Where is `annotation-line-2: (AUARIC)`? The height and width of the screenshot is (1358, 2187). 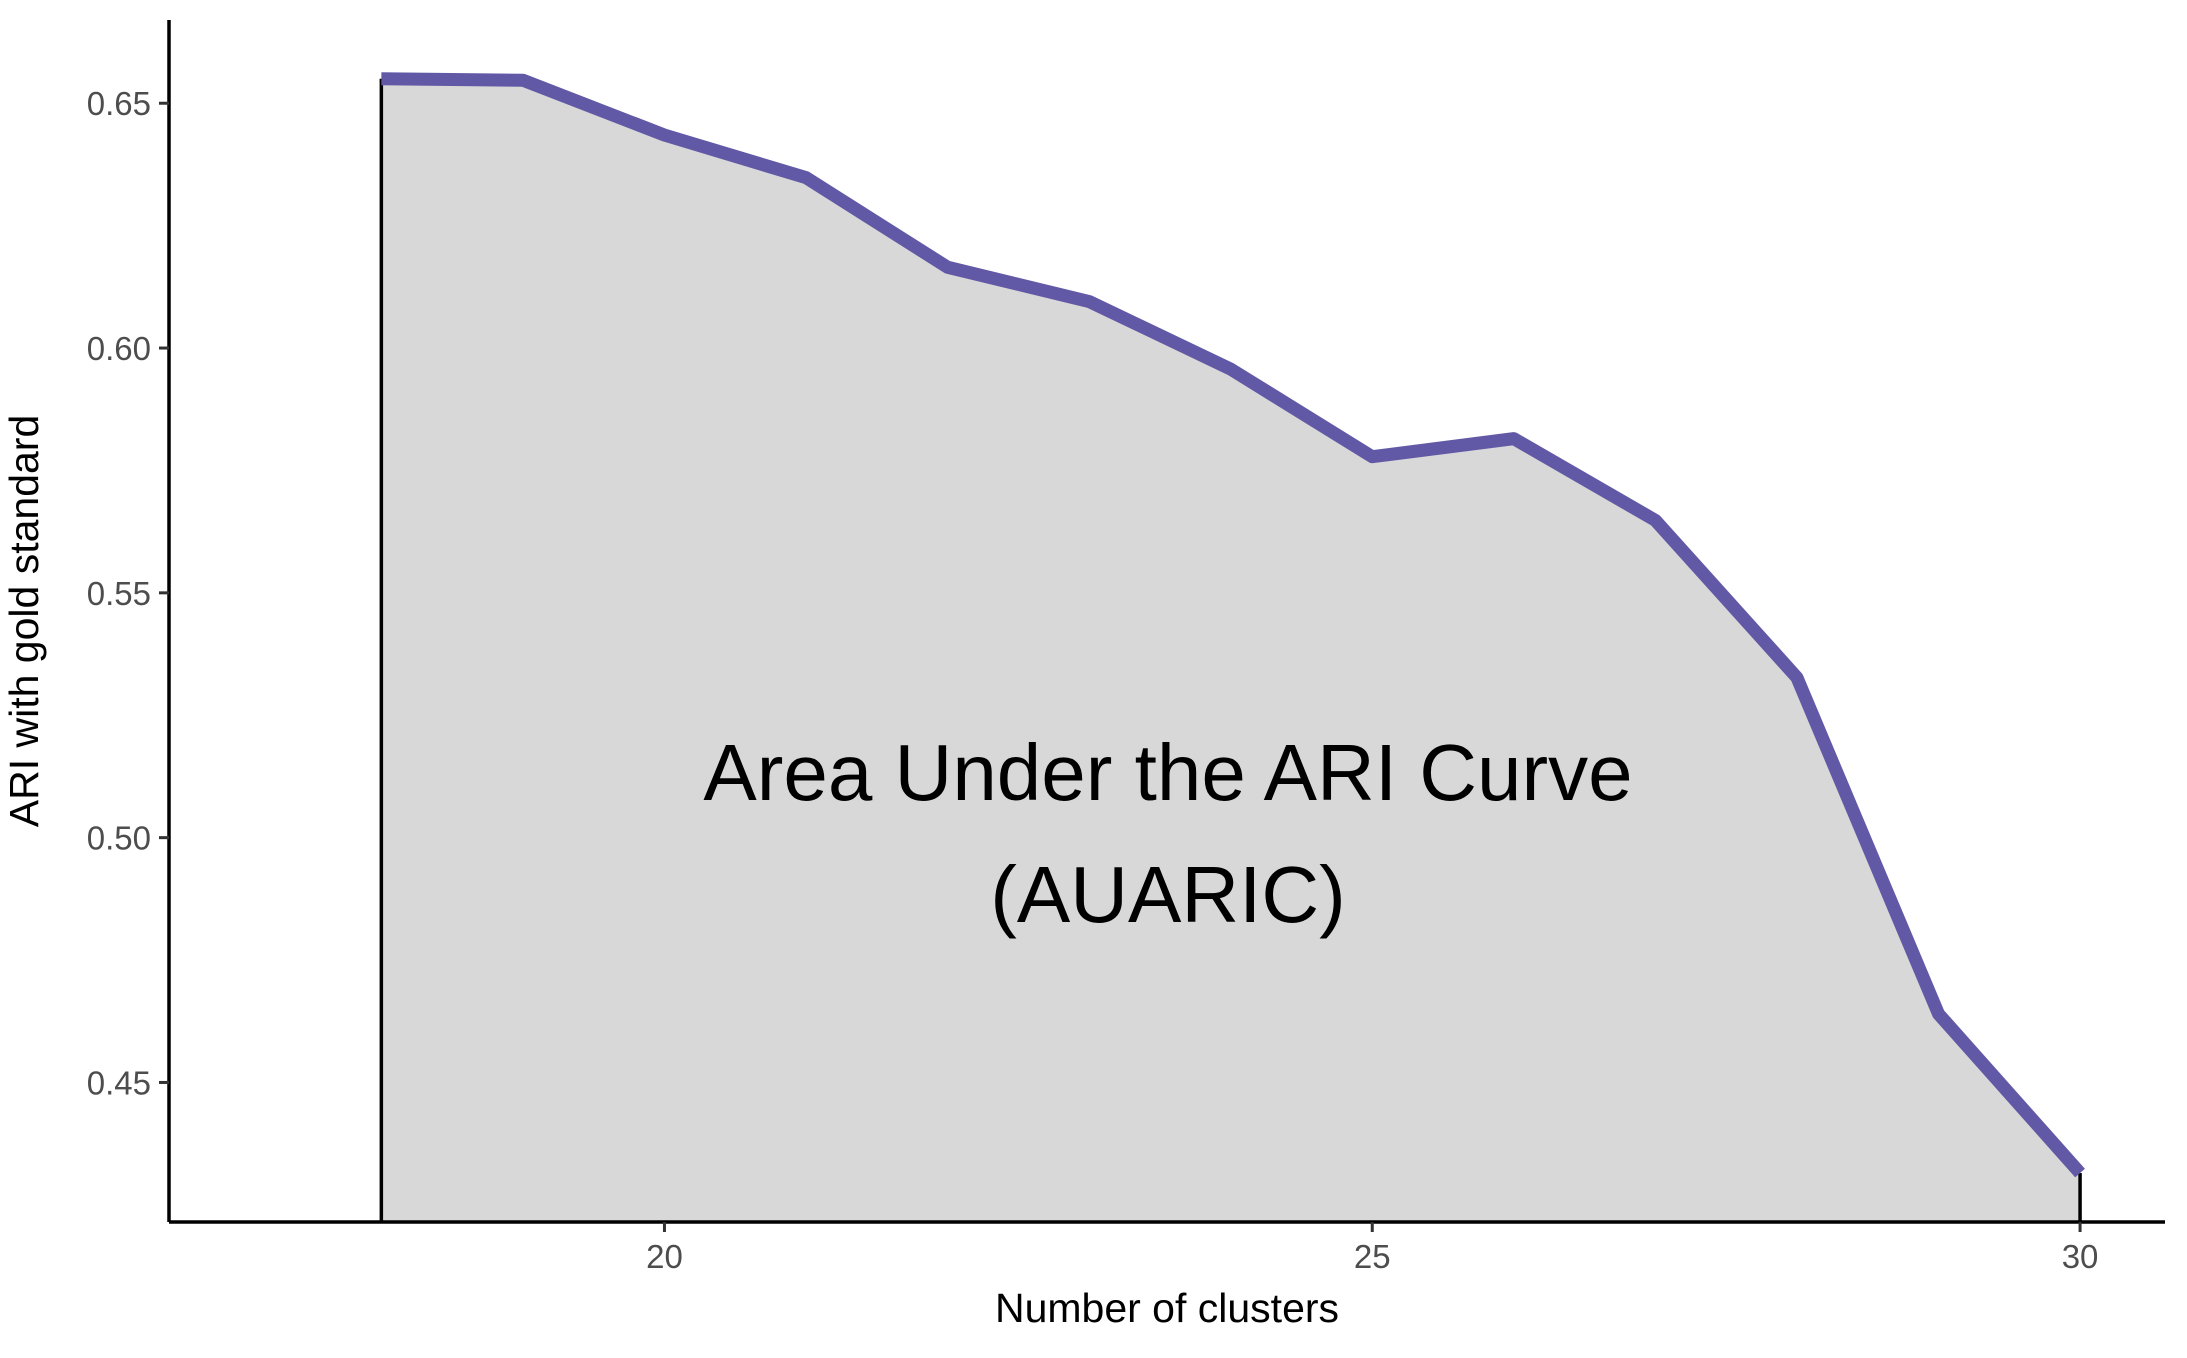 annotation-line-2: (AUARIC) is located at coordinates (1168, 894).